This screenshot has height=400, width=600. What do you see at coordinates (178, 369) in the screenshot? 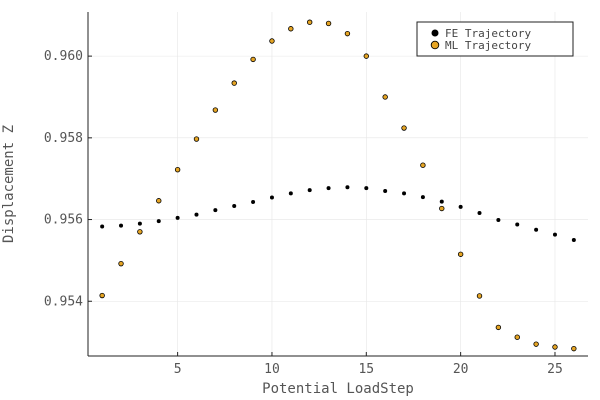
I see `x-tick-label: 5` at bounding box center [178, 369].